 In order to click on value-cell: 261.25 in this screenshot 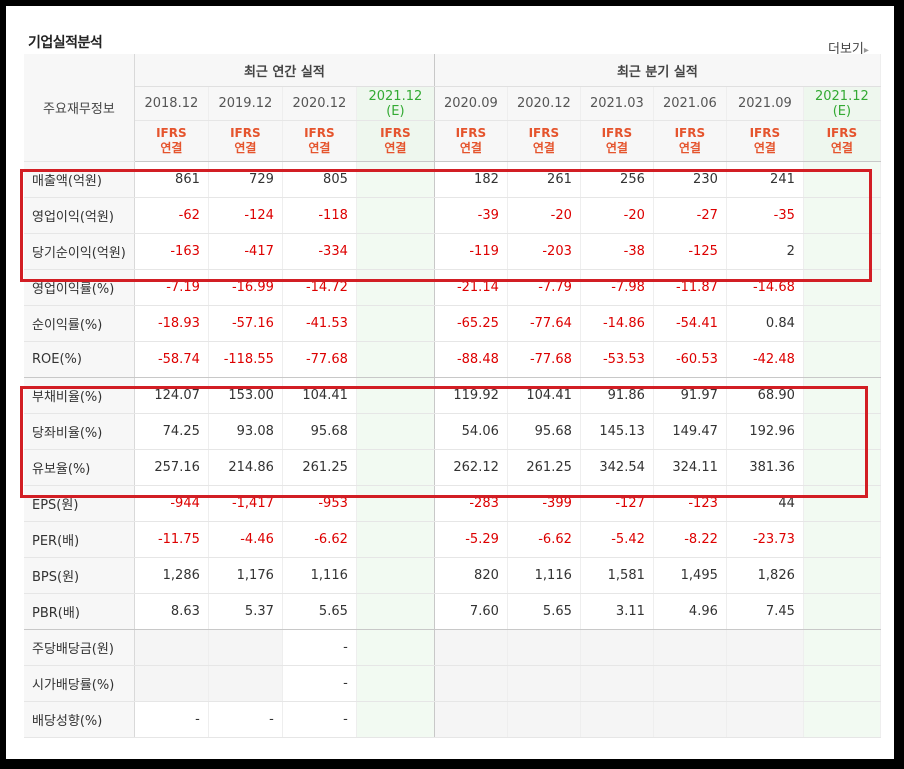, I will do `click(544, 467)`.